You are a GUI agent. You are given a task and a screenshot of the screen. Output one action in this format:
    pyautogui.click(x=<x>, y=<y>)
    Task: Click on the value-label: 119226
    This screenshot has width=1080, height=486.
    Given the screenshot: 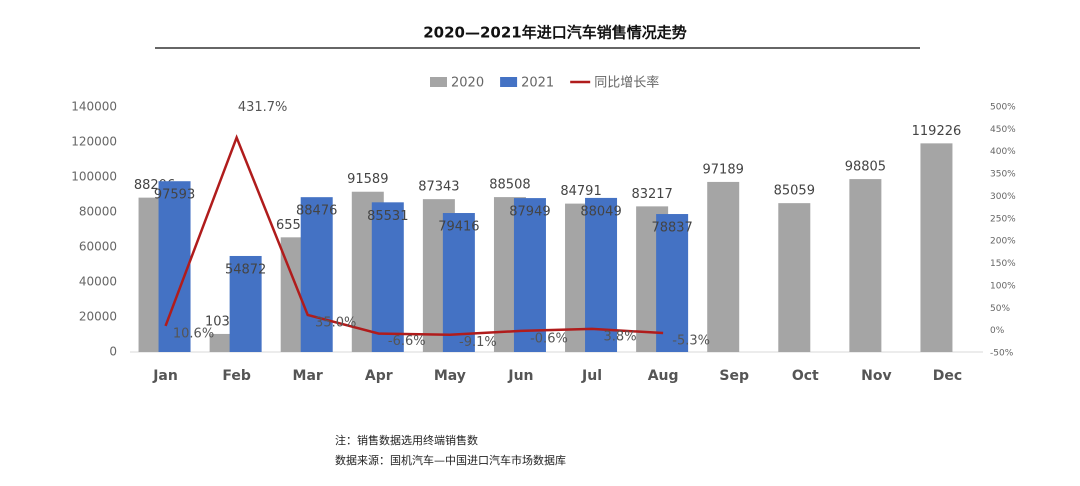 What is the action you would take?
    pyautogui.click(x=937, y=131)
    